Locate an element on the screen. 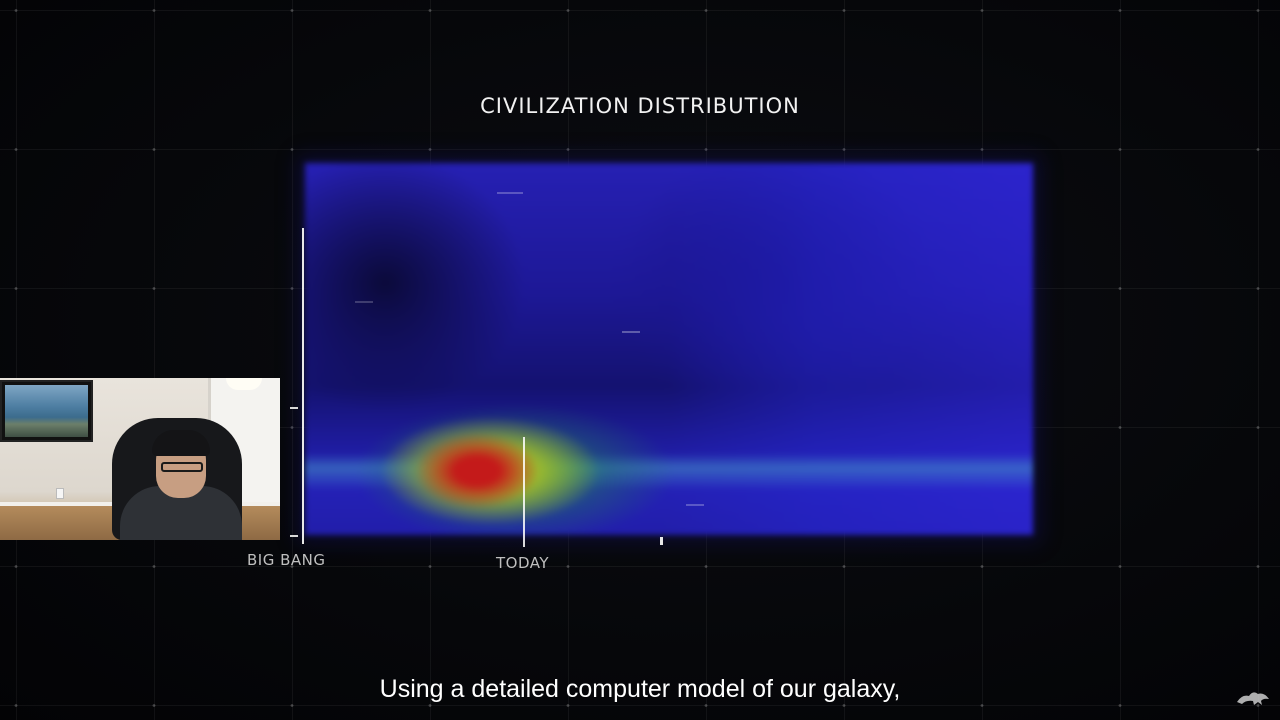  chart-title: CIVILIZATION DISTRIBUTION is located at coordinates (640, 106).